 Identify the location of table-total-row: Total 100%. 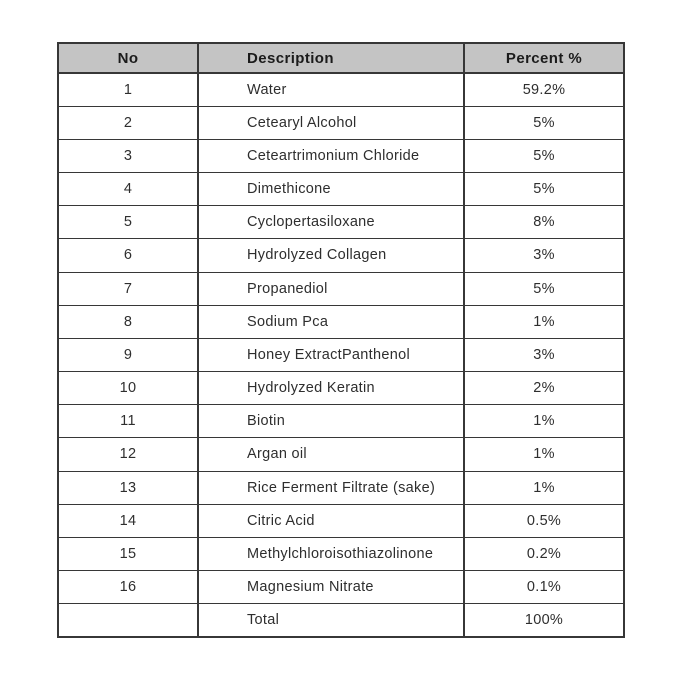
(341, 620).